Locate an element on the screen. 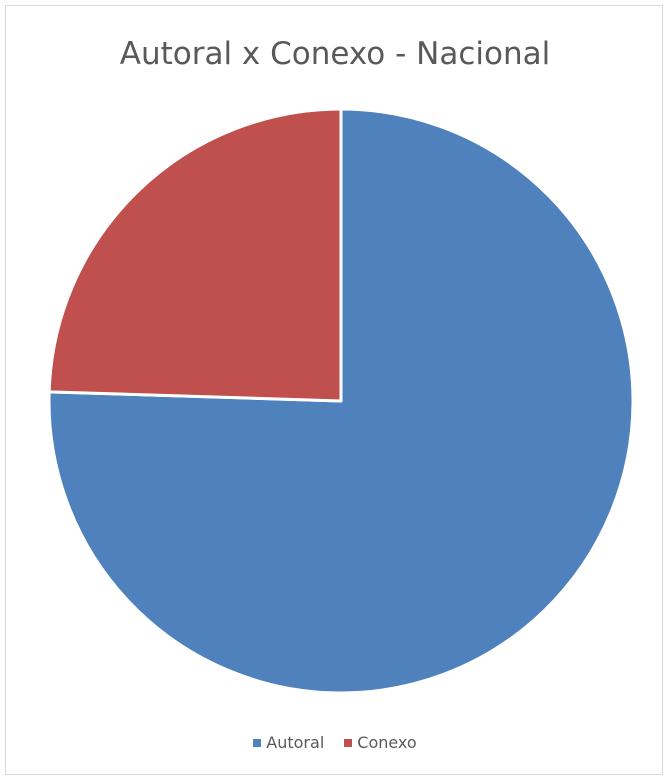  chart-title: Autoral x Conexo - Nacional is located at coordinates (335, 54).